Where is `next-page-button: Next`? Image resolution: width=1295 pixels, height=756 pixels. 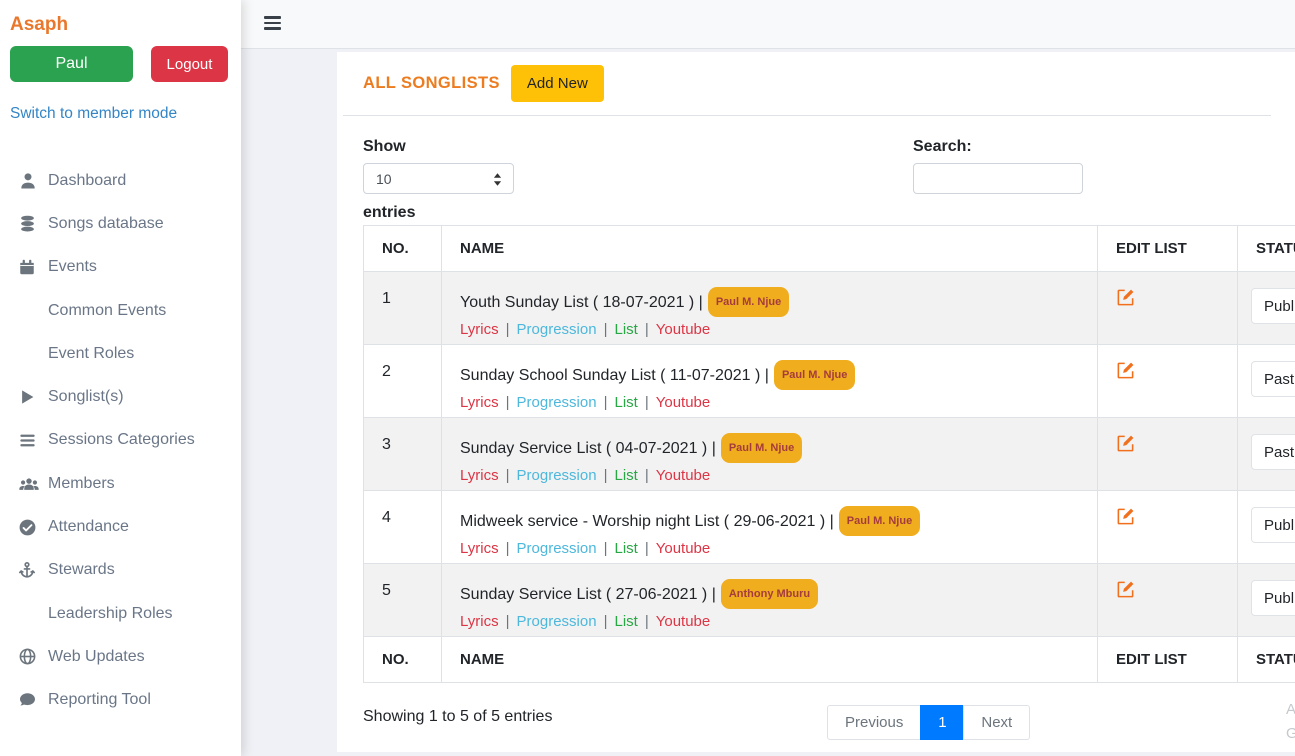
next-page-button: Next is located at coordinates (997, 722).